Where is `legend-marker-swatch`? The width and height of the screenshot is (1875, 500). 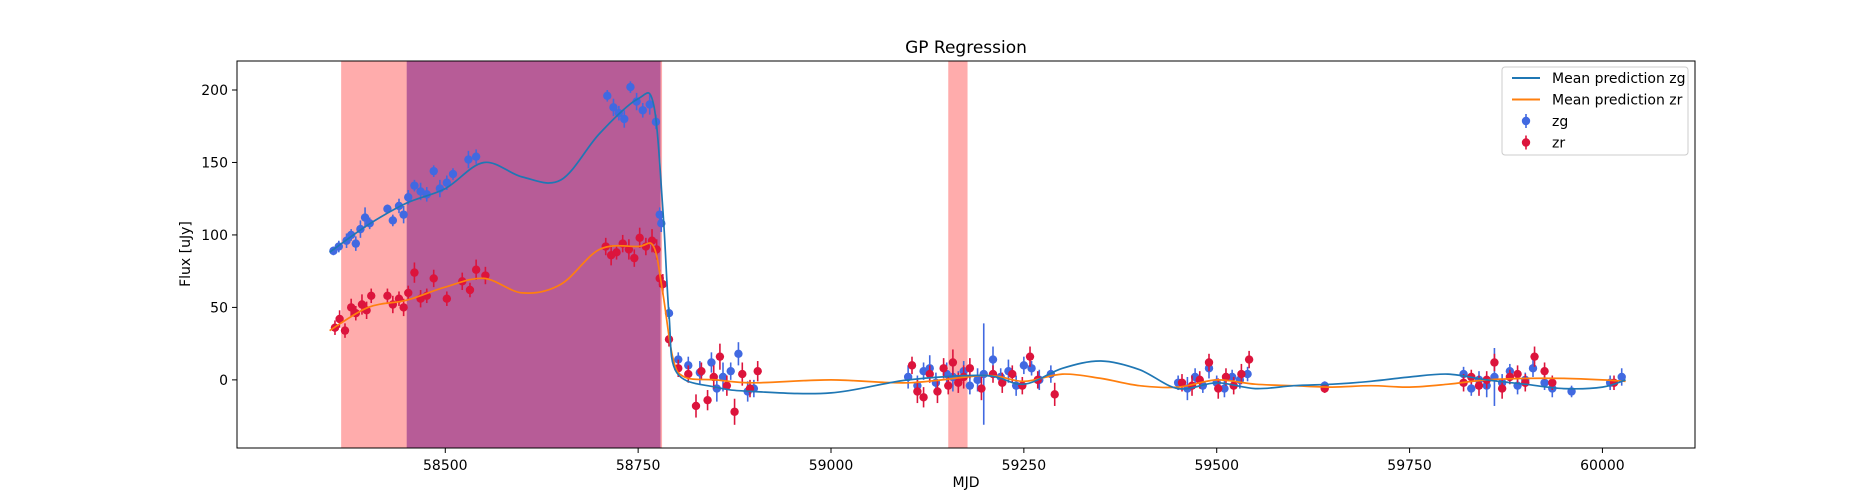
legend-marker-swatch is located at coordinates (1526, 121).